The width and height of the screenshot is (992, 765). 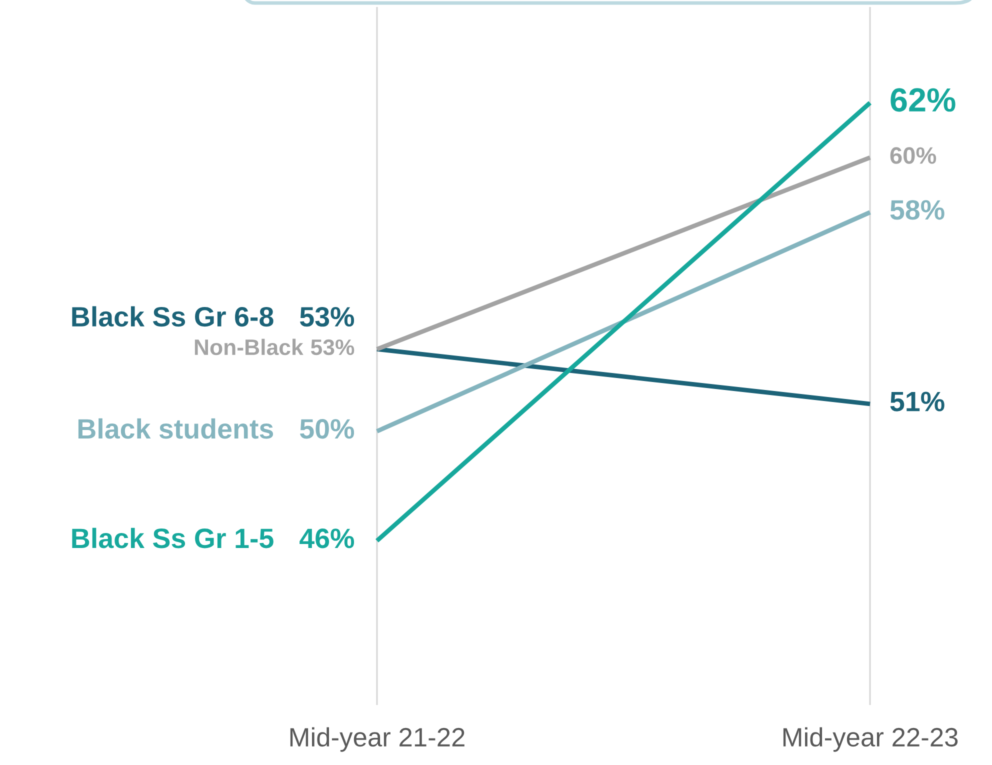 I want to click on data-label: 51%, so click(x=917, y=402).